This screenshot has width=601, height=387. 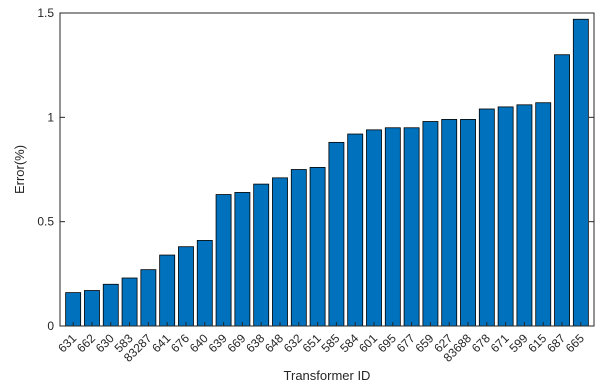 I want to click on y-axis-label: Error(%), so click(x=19, y=169).